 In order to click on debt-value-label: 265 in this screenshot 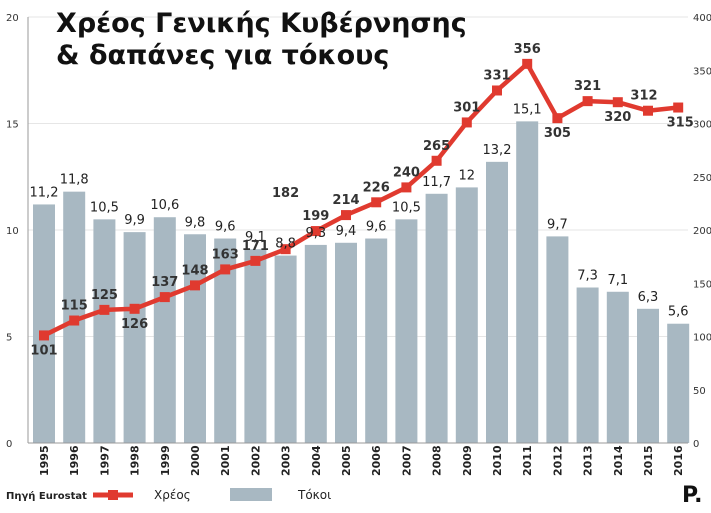, I will do `click(436, 146)`.